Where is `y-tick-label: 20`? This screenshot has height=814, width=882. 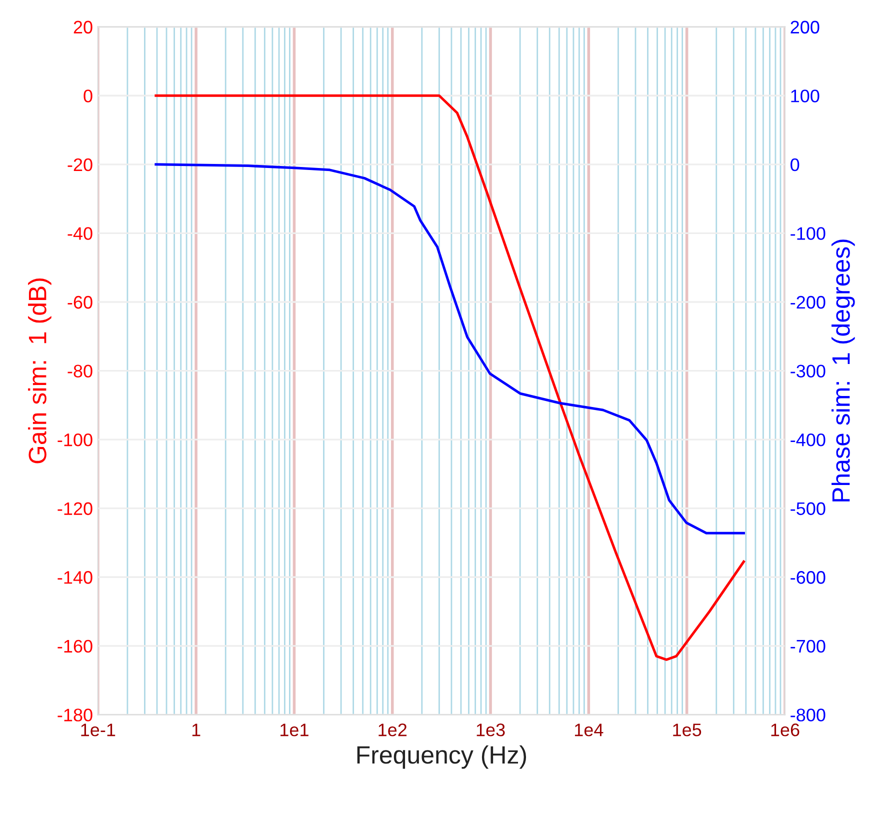 y-tick-label: 20 is located at coordinates (83, 27).